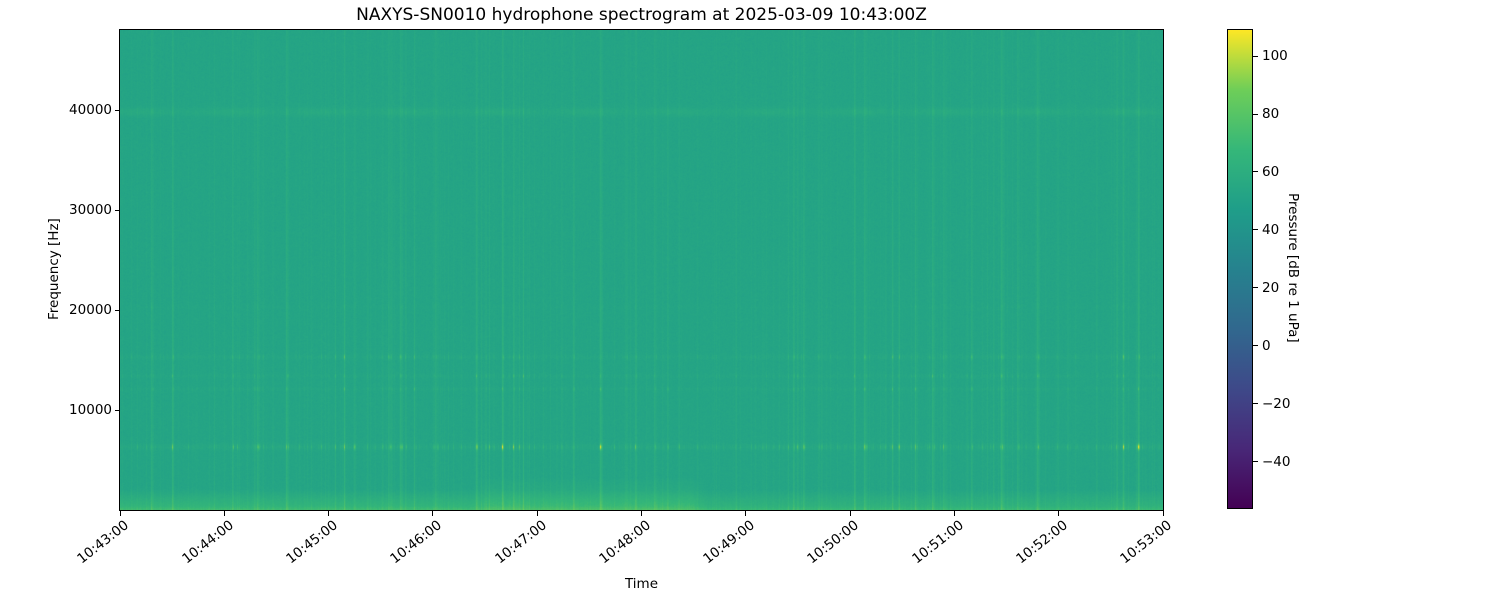  What do you see at coordinates (90, 310) in the screenshot?
I see `y-tick-label: 20000` at bounding box center [90, 310].